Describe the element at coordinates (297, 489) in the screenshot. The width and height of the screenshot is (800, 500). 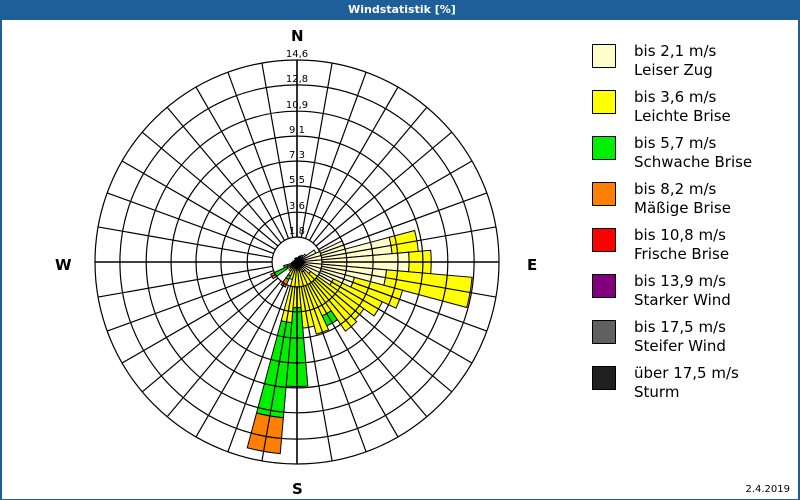
I see `compass-south: S` at that location.